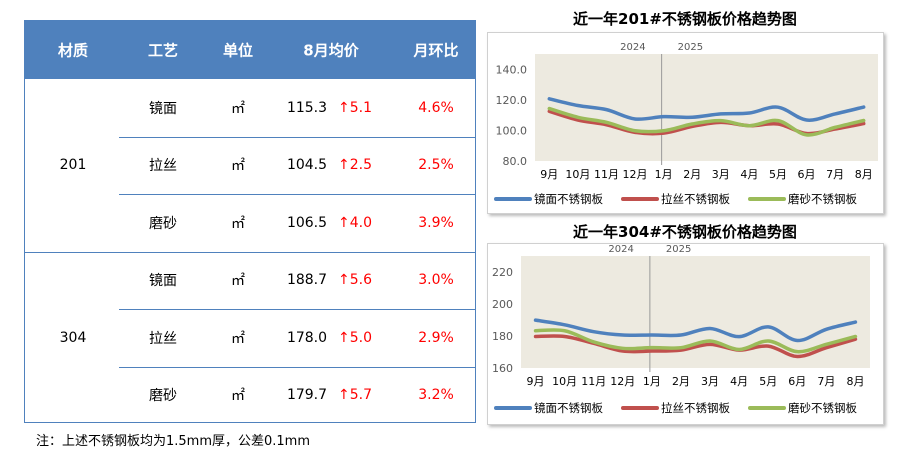  What do you see at coordinates (355, 395) in the screenshot?
I see `price-change: ↑5.7` at bounding box center [355, 395].